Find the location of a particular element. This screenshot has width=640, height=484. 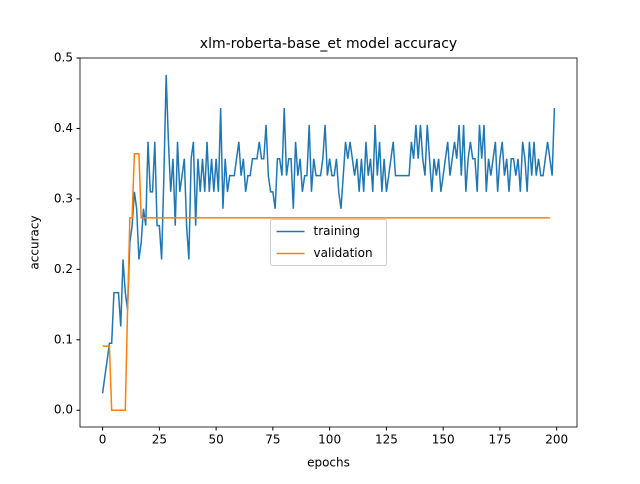

x-tick-label: 50 is located at coordinates (215, 440).